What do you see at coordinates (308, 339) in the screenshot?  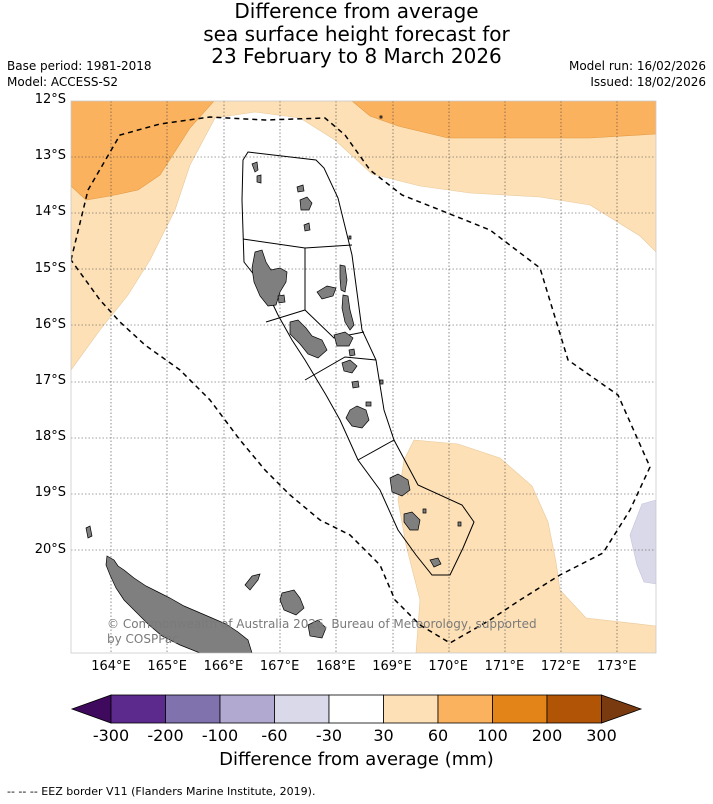 I see `island-malakula` at bounding box center [308, 339].